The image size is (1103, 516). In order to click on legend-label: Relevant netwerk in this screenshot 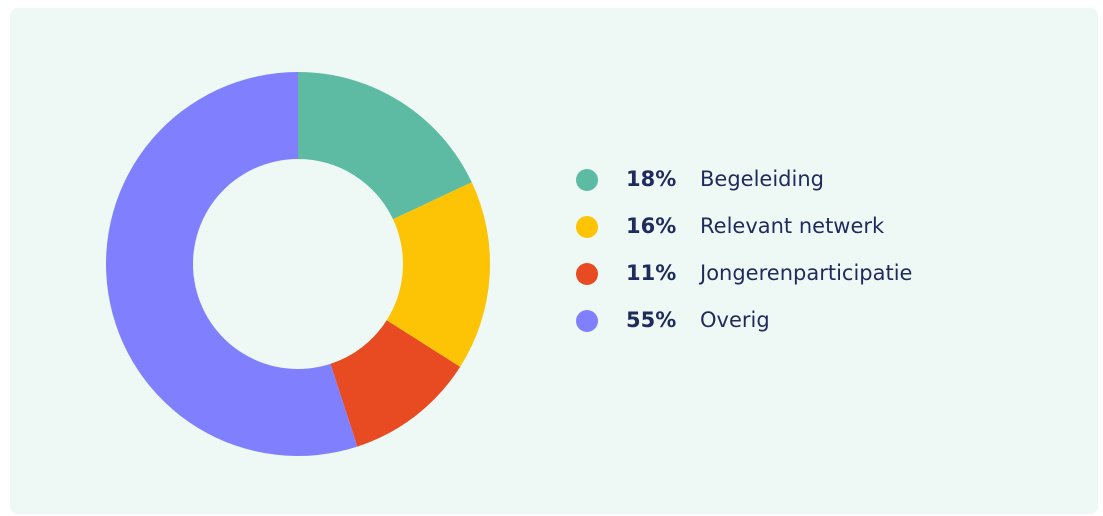, I will do `click(792, 226)`.